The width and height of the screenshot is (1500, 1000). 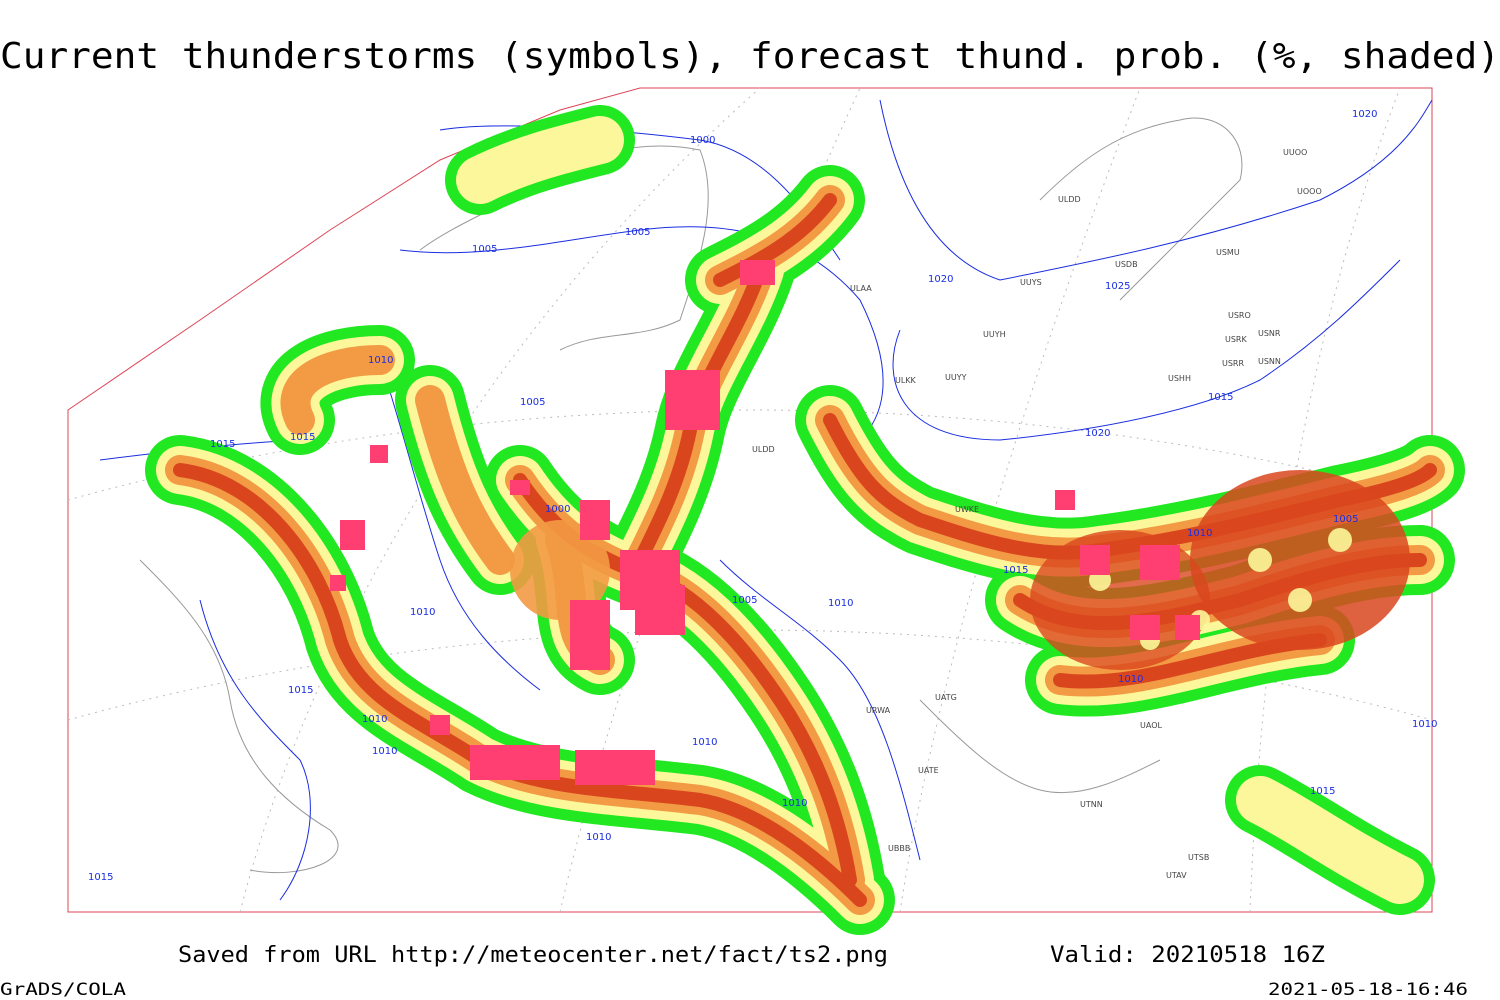 What do you see at coordinates (1368, 990) in the screenshot?
I see `timestamp: 2021-05-18-16:46` at bounding box center [1368, 990].